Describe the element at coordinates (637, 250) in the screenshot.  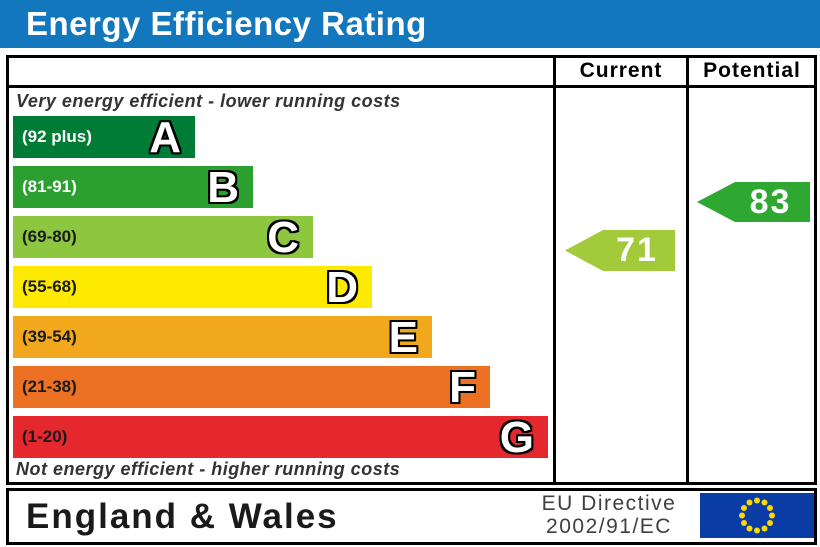
I see `current-rating-value: 71` at that location.